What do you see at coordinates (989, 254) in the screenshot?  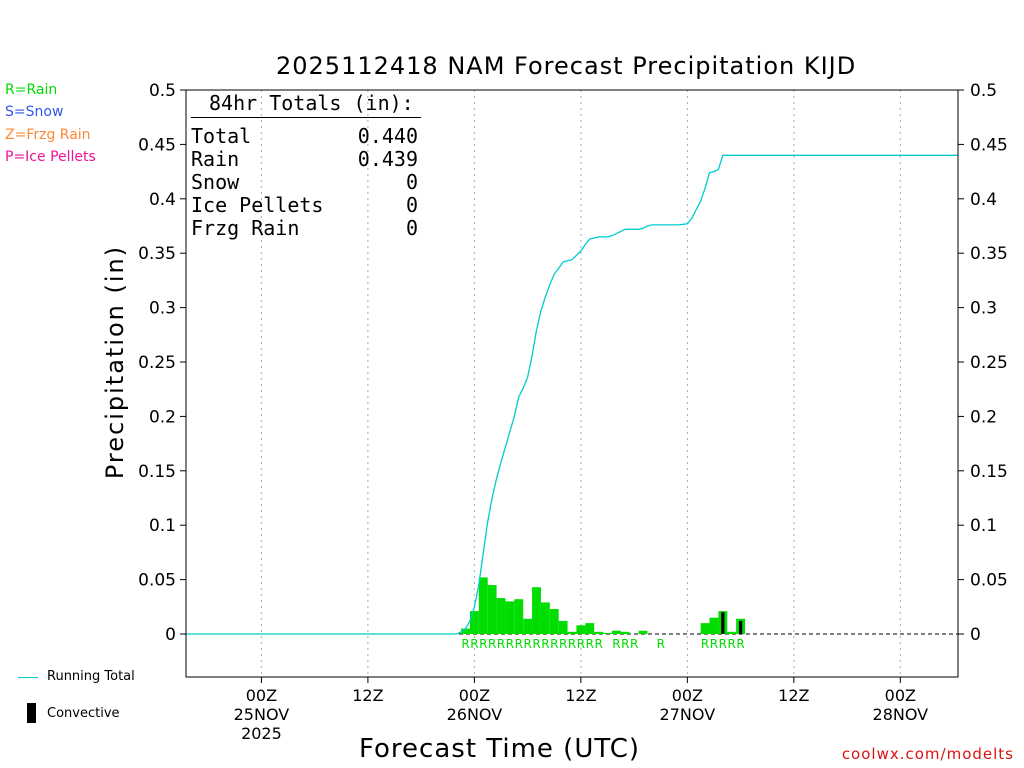 I see `y-tick-label-right: 0.35` at bounding box center [989, 254].